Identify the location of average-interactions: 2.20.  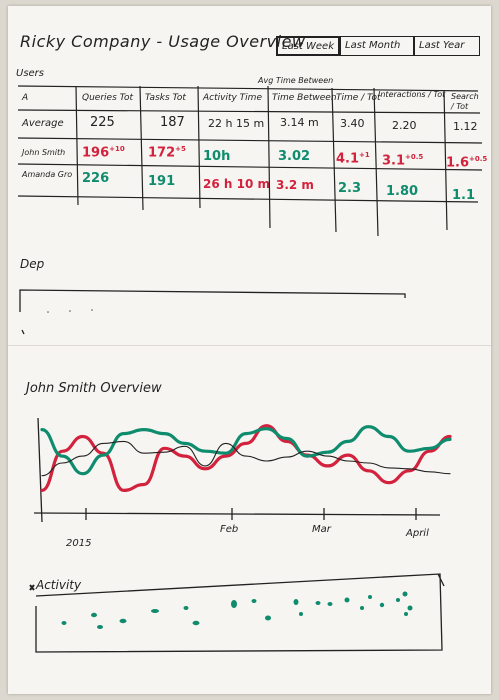
(404, 125).